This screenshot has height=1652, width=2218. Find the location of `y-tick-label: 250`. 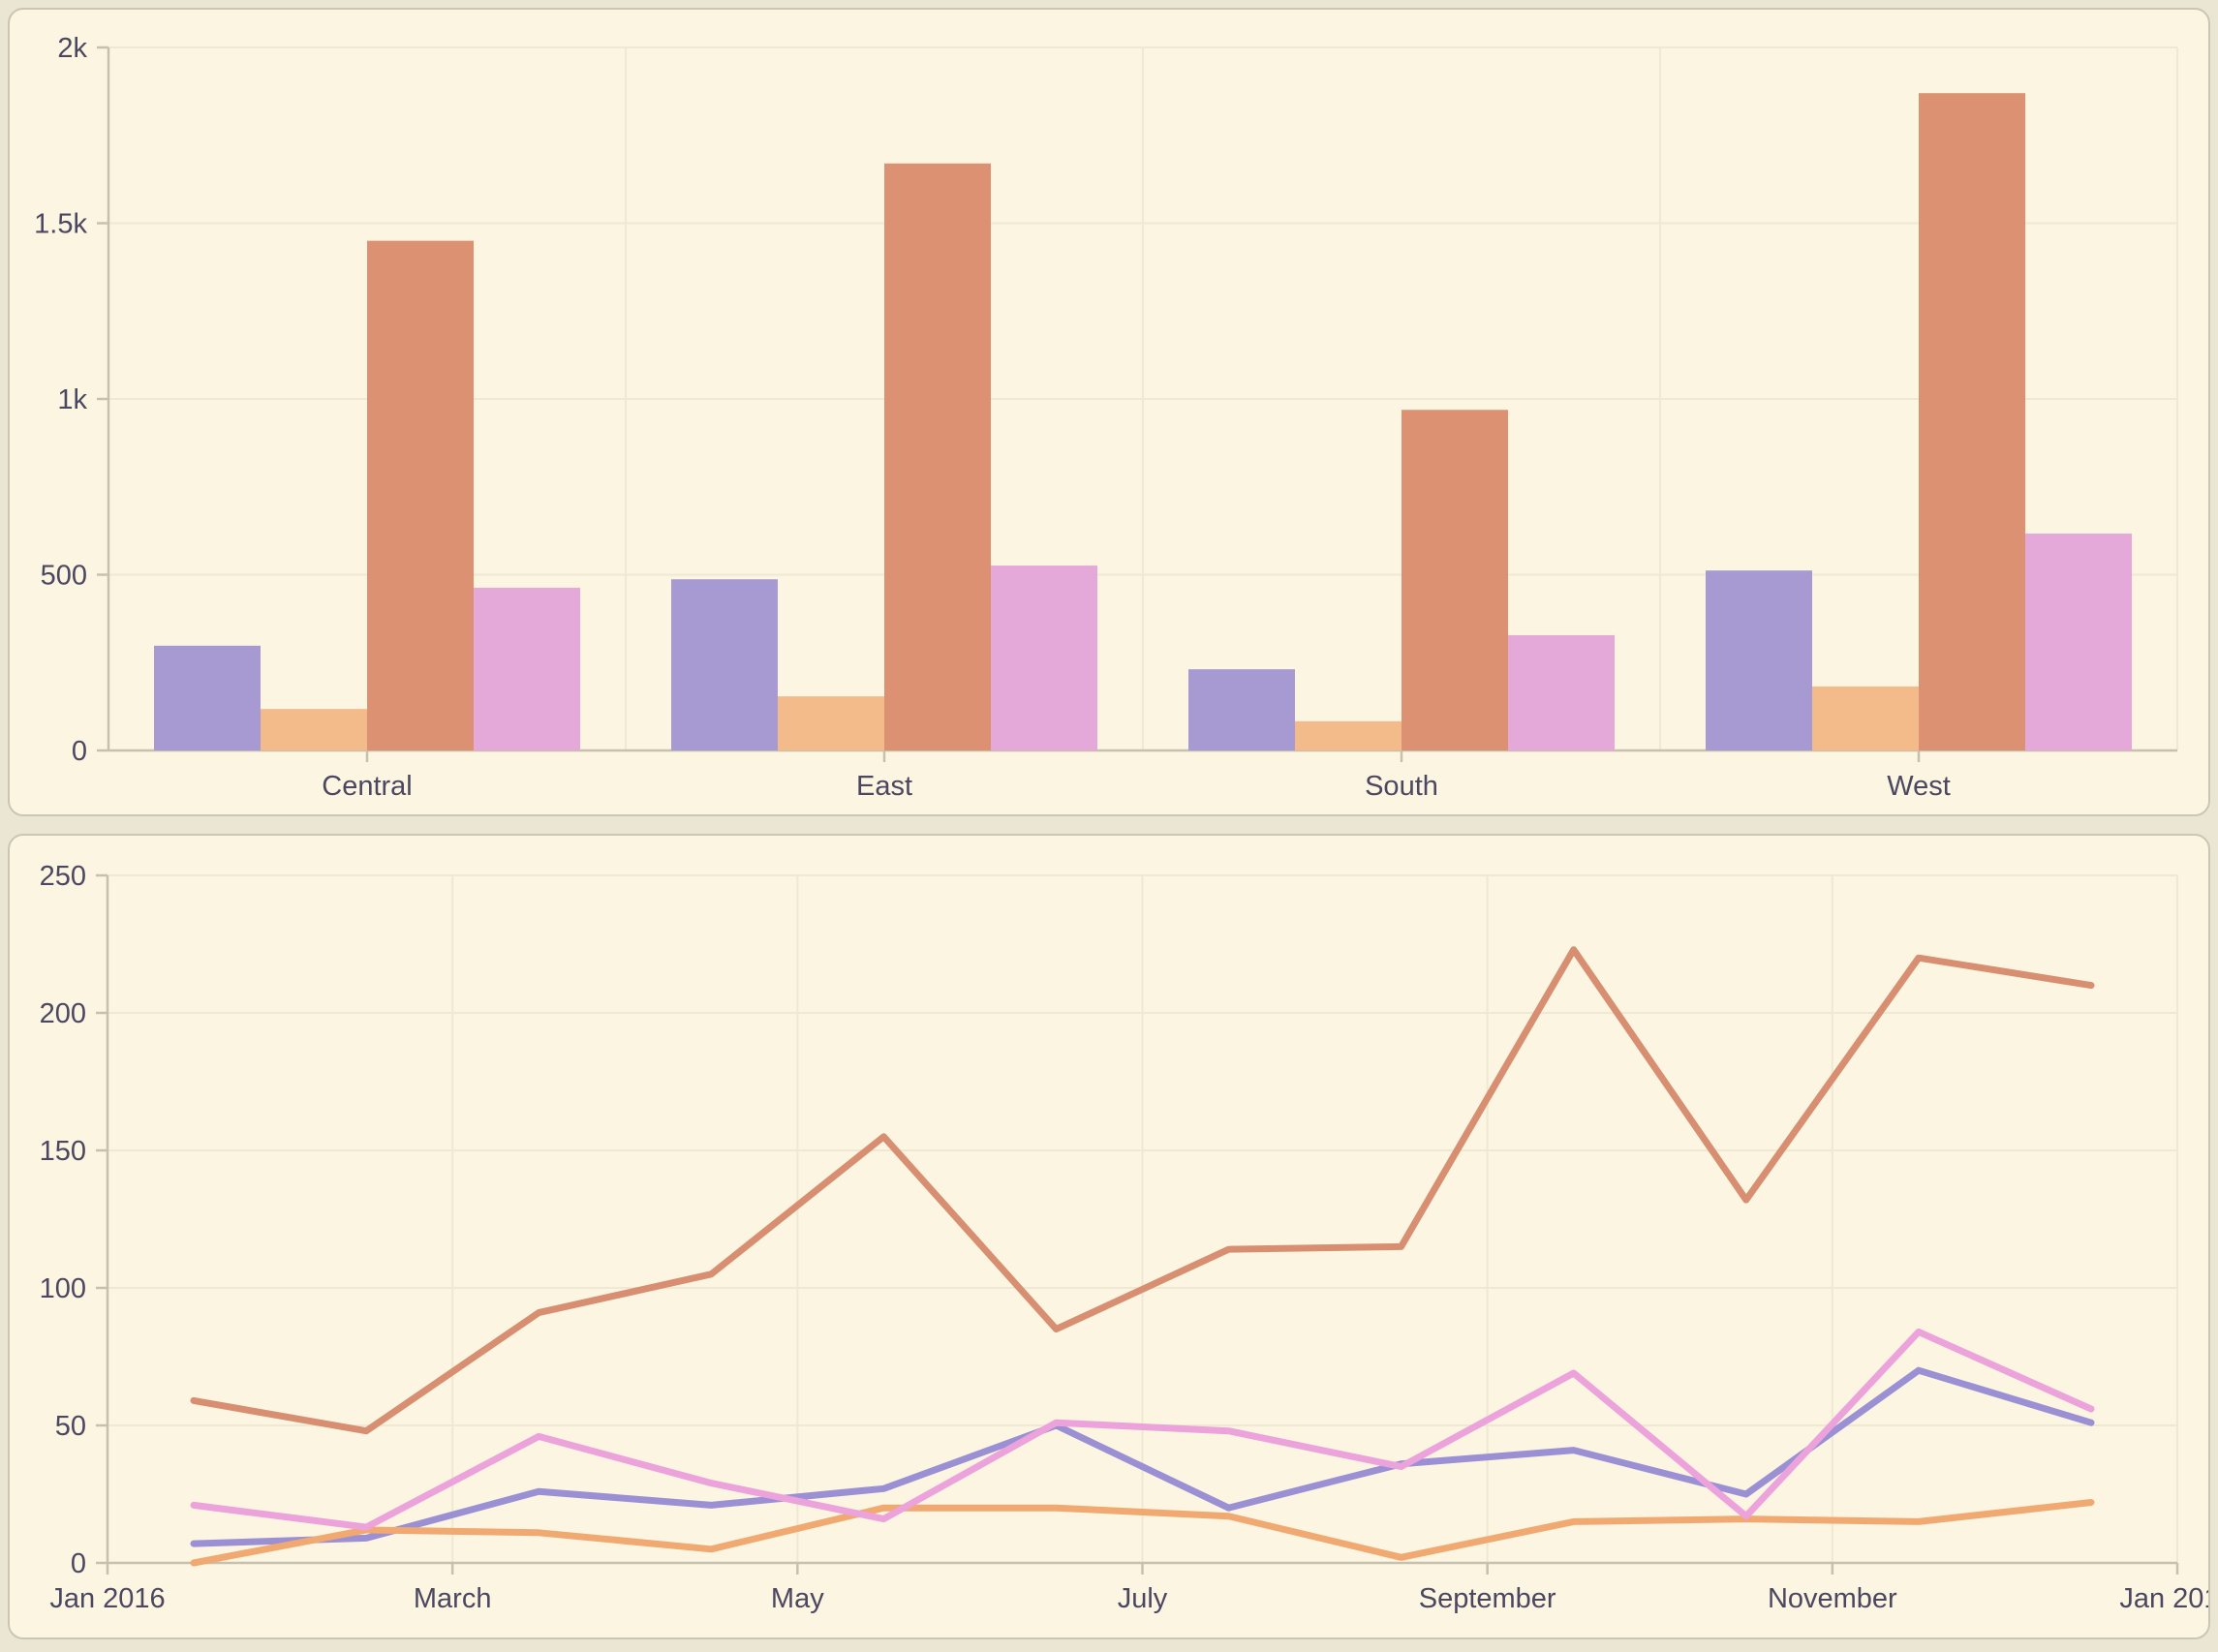

y-tick-label: 250 is located at coordinates (63, 876).